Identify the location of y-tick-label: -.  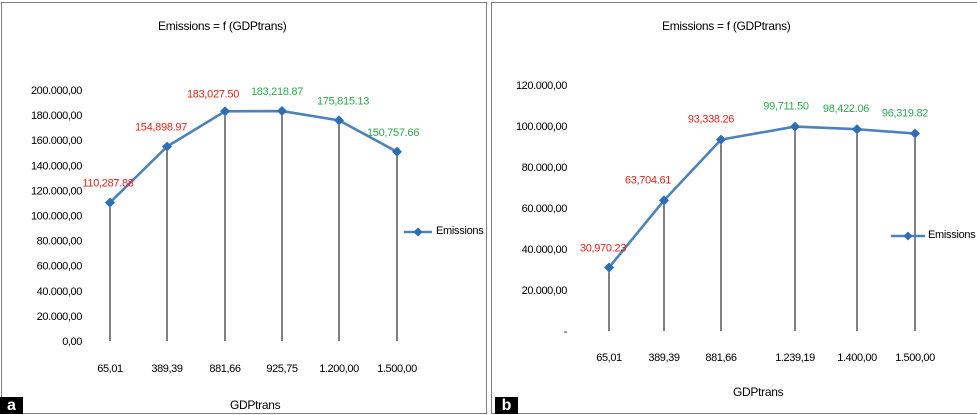
(566, 332).